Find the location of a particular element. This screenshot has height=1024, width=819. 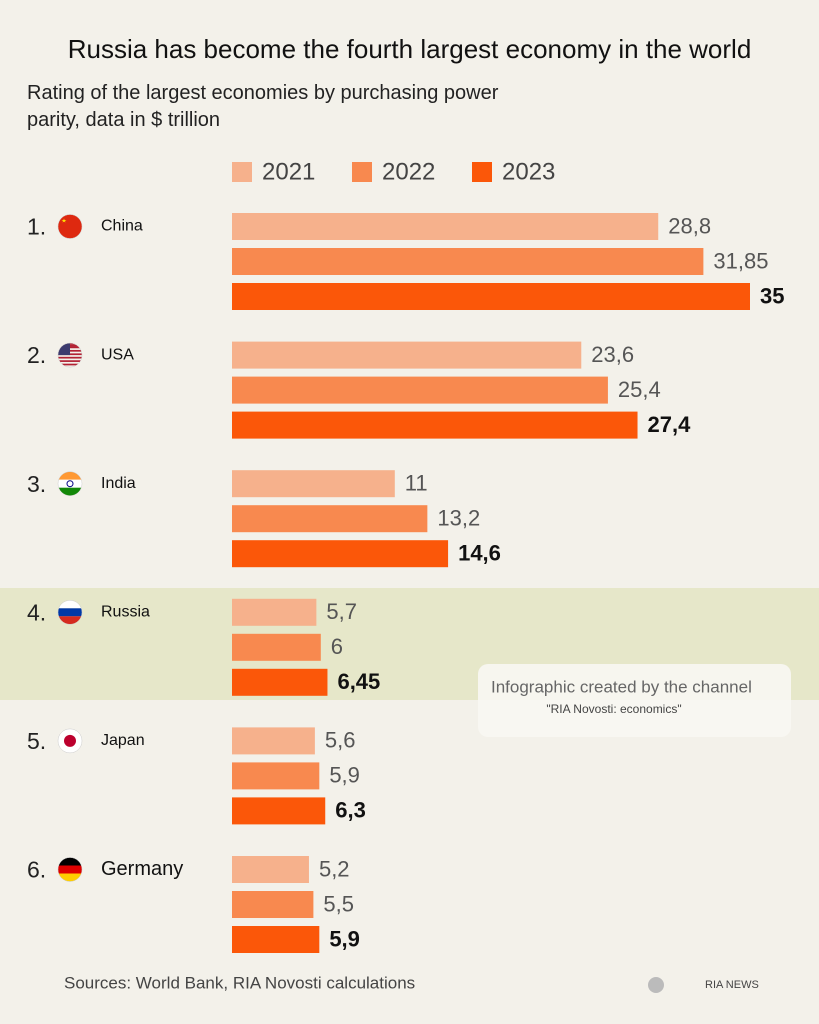

logo: RIA NEWS is located at coordinates (732, 985).